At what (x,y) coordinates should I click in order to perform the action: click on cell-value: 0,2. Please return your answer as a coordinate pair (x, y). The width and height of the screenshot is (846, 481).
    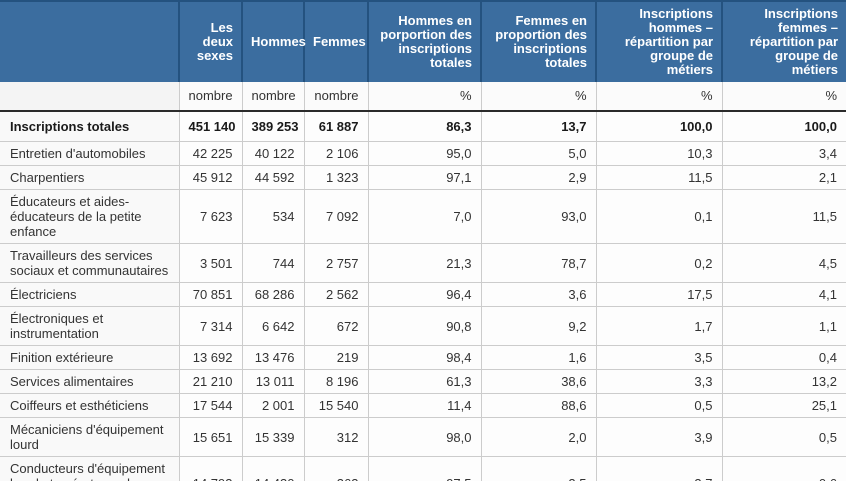
    Looking at the image, I should click on (658, 263).